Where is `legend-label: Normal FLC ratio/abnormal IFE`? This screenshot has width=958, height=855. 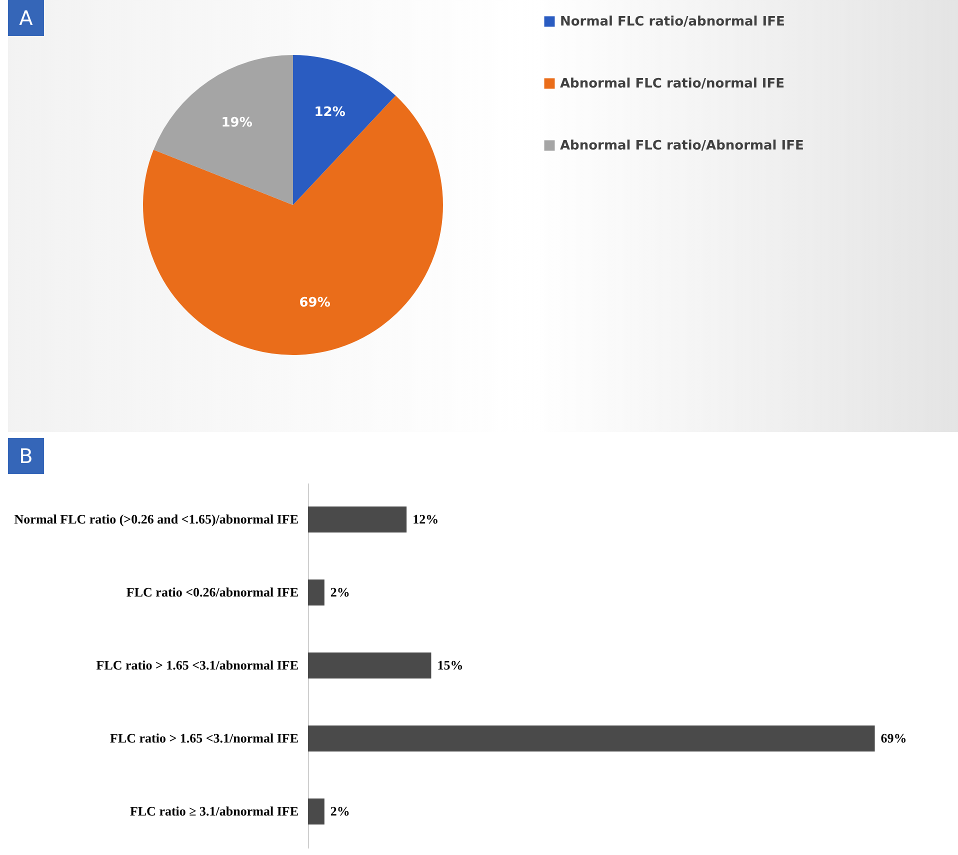
legend-label: Normal FLC ratio/abnormal IFE is located at coordinates (672, 22).